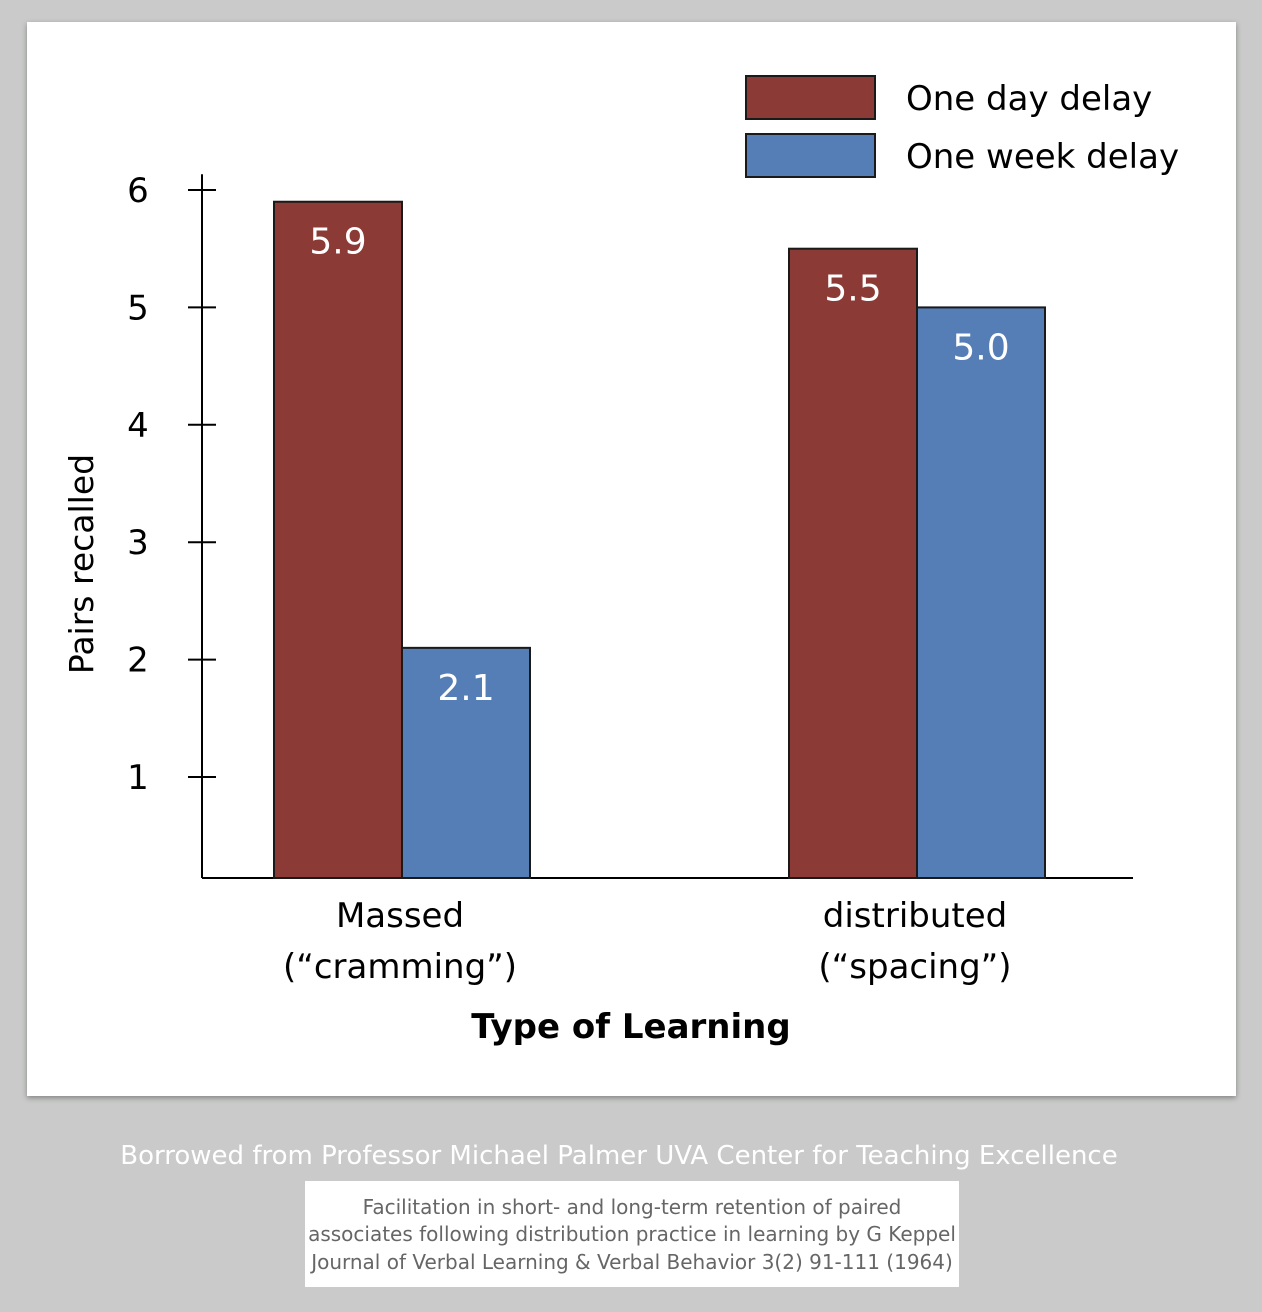 The width and height of the screenshot is (1262, 1312). Describe the element at coordinates (915, 916) in the screenshot. I see `category-label: distributed` at that location.